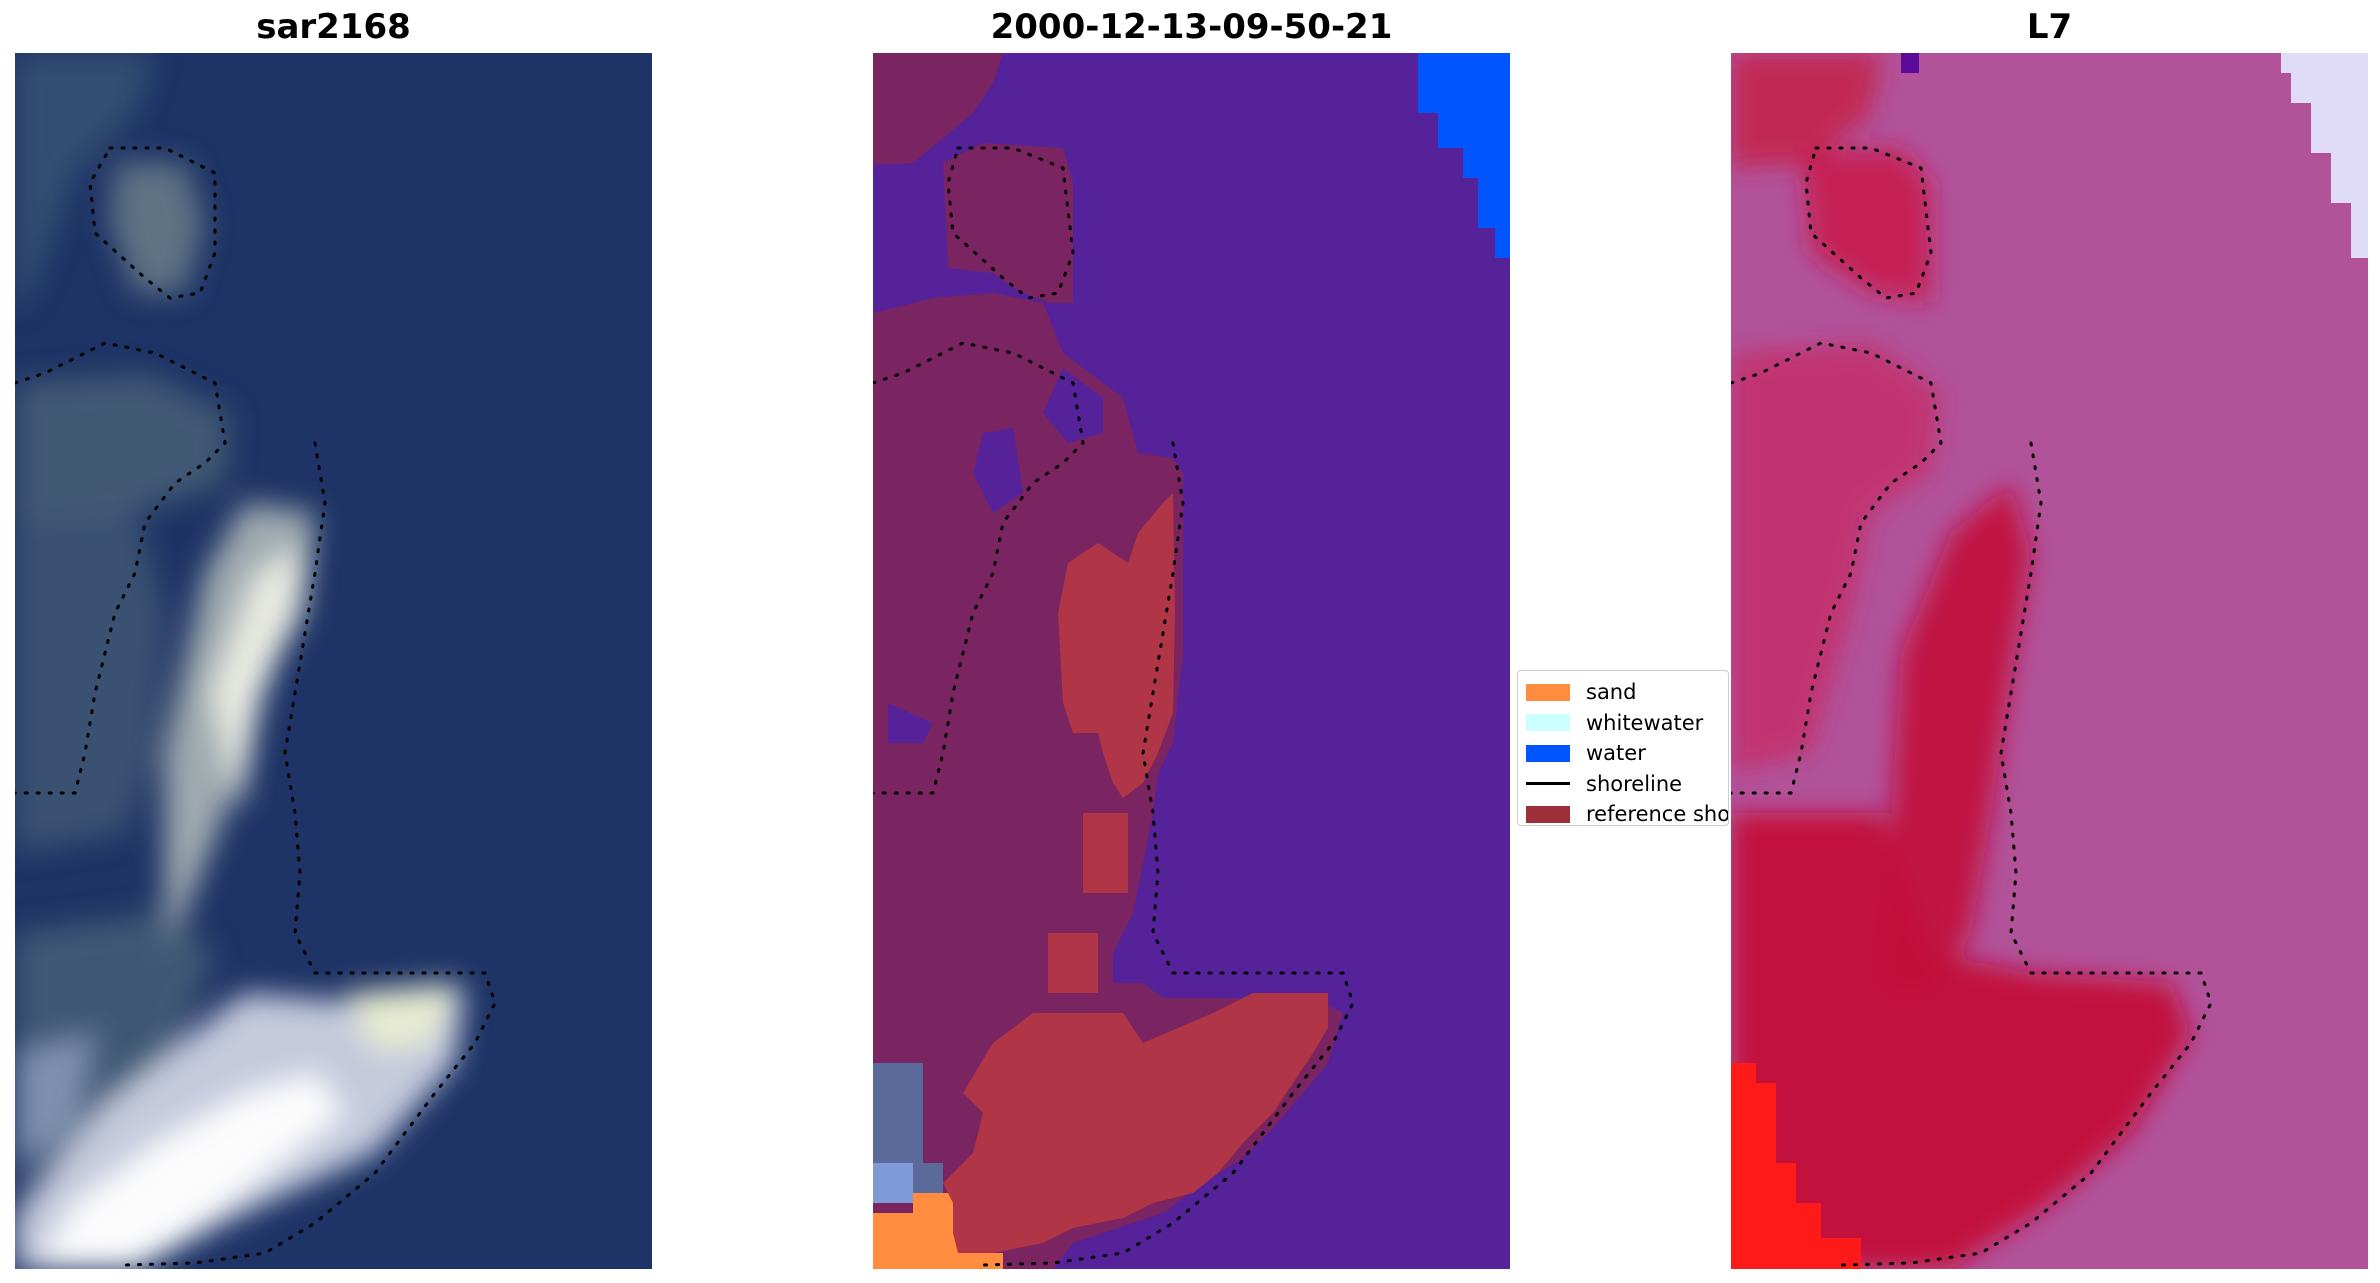  Describe the element at coordinates (1548, 692) in the screenshot. I see `legend-swatch-sand` at that location.